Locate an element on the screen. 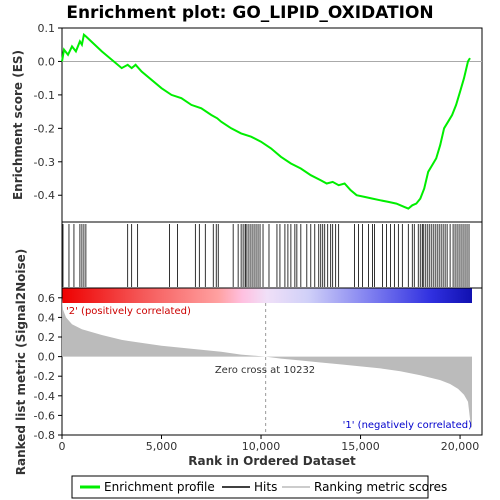  legend-label: Hits is located at coordinates (265, 487).